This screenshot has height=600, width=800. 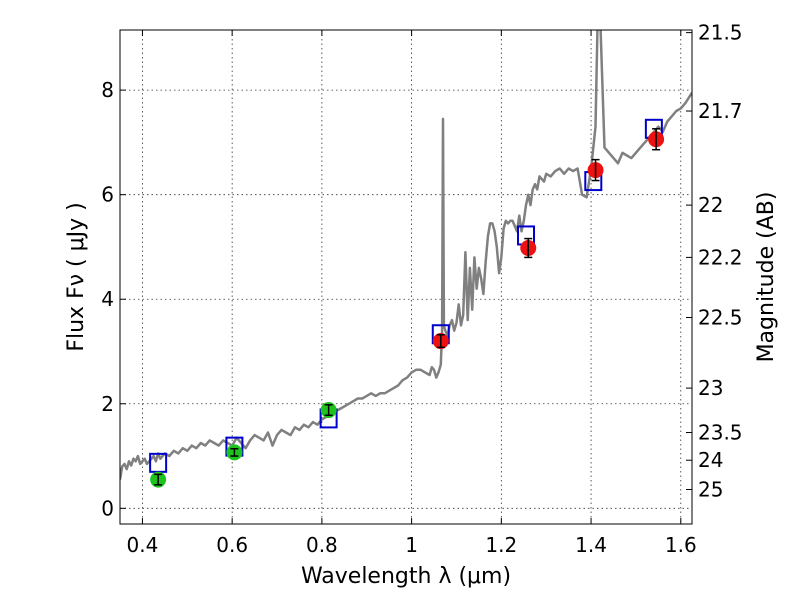 I want to click on x-axis-label: Wavelength λ (μm), so click(x=406, y=576).